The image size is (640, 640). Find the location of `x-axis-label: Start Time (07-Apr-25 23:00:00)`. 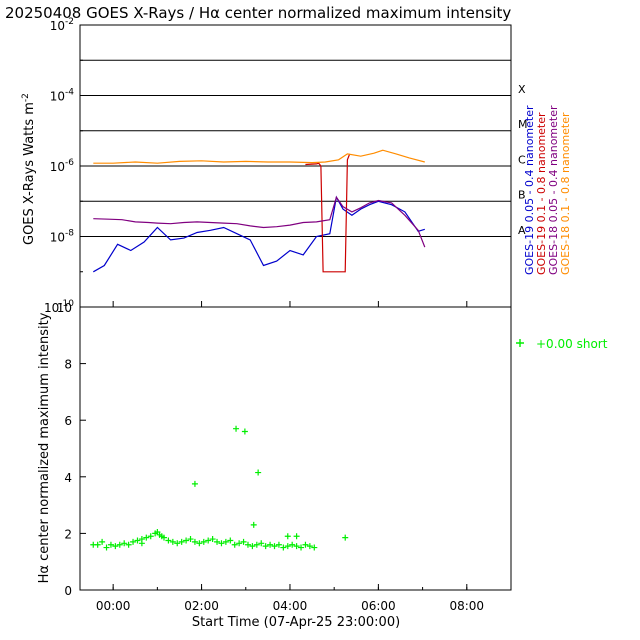

x-axis-label: Start Time (07-Apr-25 23:00:00) is located at coordinates (296, 622).